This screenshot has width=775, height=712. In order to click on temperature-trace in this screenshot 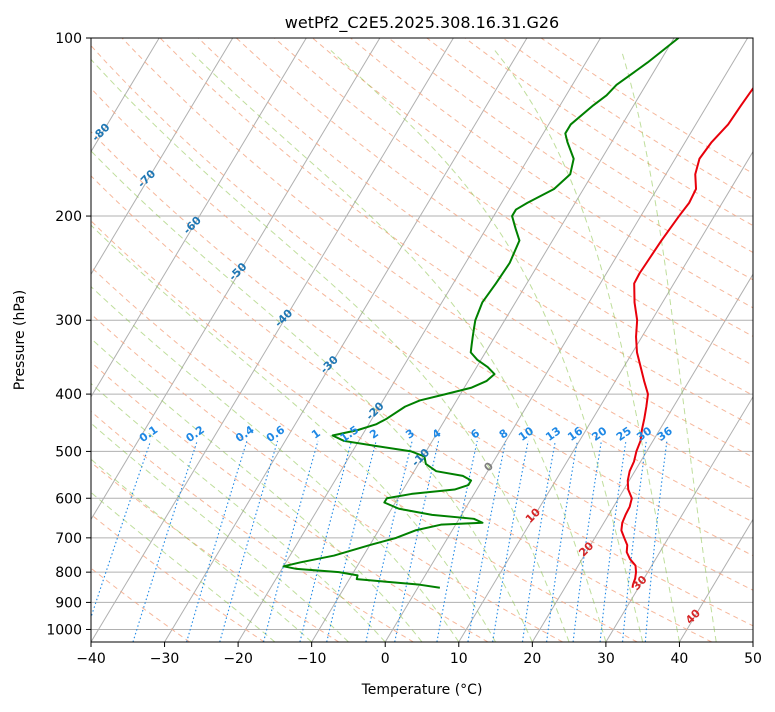, I will do `click(686, 337)`.